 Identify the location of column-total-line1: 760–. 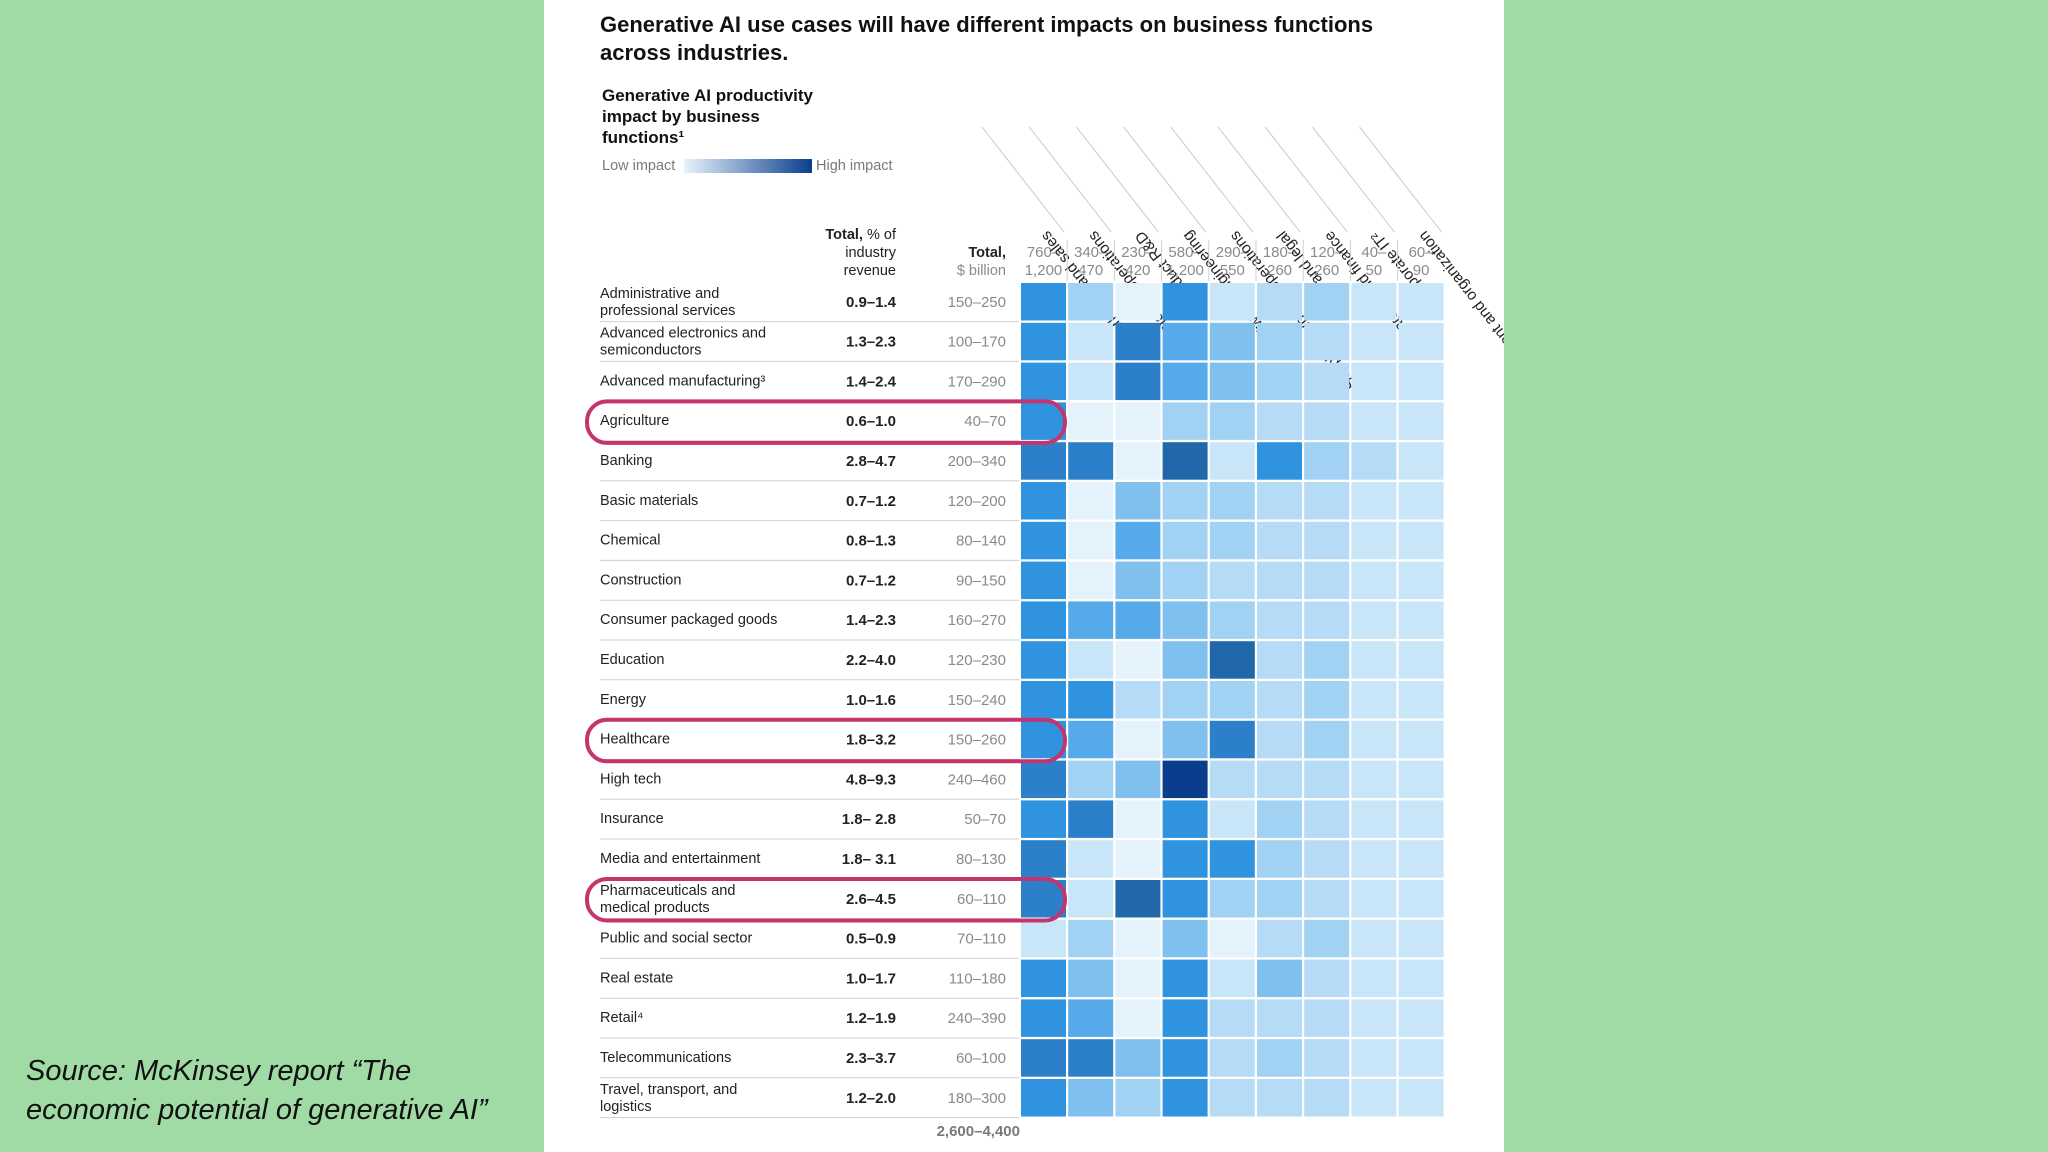
(1044, 252).